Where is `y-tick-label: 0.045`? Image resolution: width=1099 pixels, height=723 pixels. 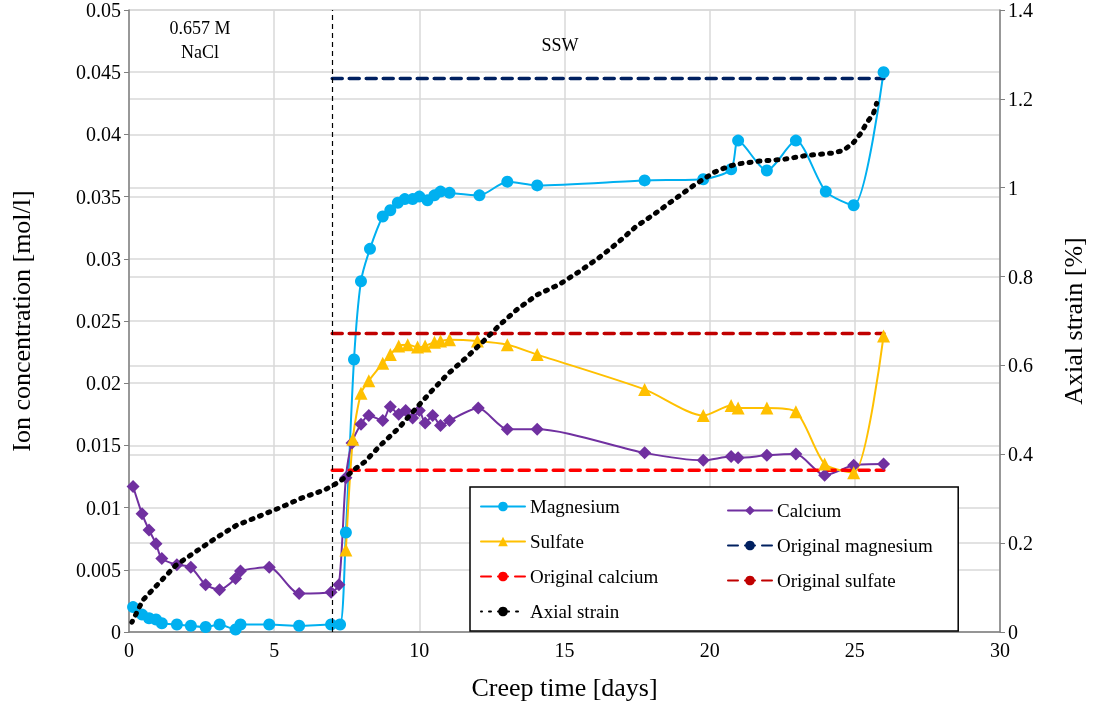
y-tick-label: 0.045 is located at coordinates (98, 72).